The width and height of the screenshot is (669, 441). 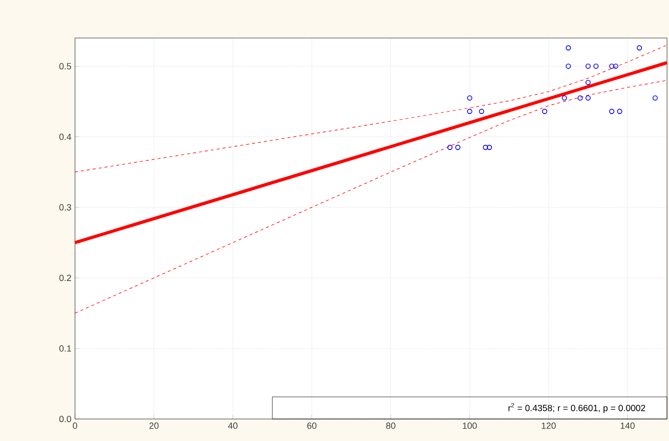 What do you see at coordinates (65, 419) in the screenshot?
I see `y-tick-label: 0.0` at bounding box center [65, 419].